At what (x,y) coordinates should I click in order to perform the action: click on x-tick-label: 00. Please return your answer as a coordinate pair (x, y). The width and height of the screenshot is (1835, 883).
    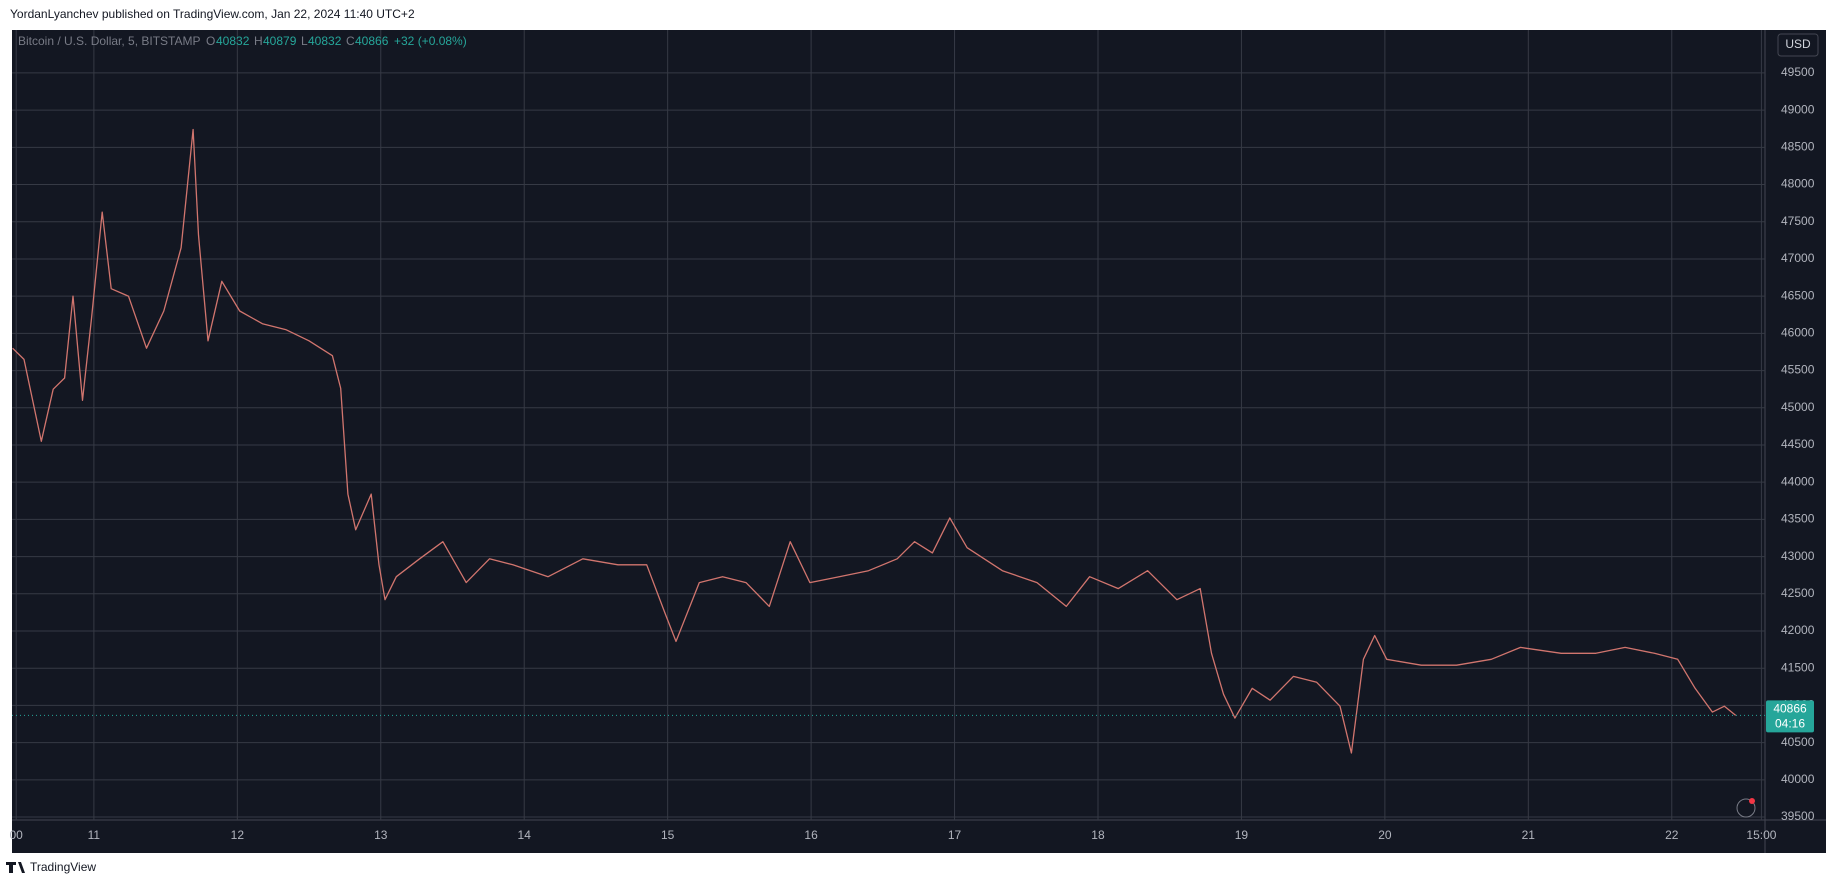
    Looking at the image, I should click on (17, 835).